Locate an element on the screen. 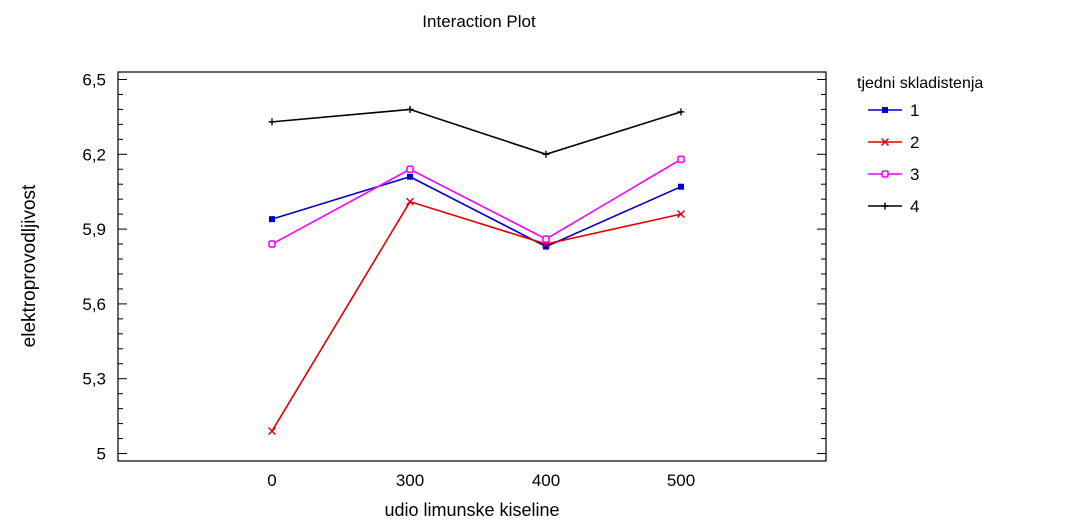 This screenshot has width=1079, height=525. y-tick-label: 6,5 is located at coordinates (94, 79).